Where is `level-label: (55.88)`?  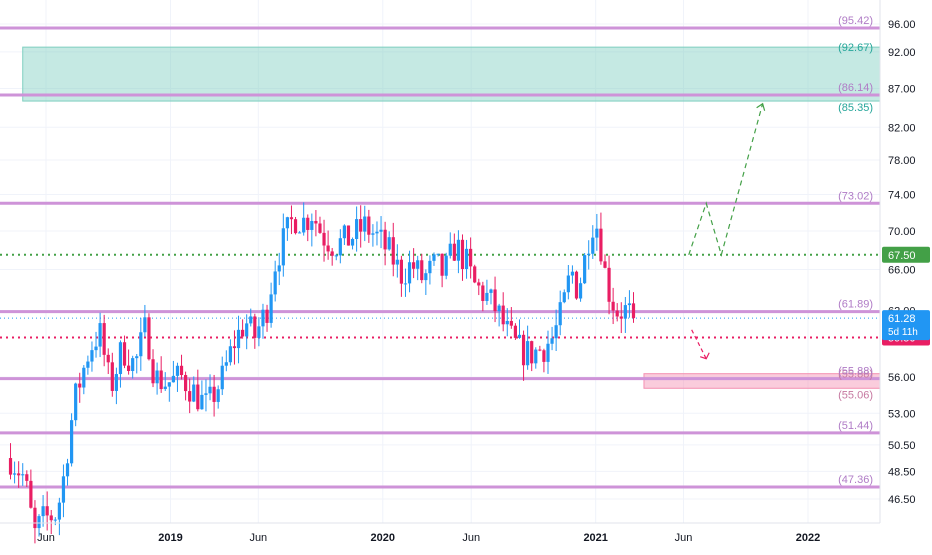
level-label: (55.88) is located at coordinates (855, 372).